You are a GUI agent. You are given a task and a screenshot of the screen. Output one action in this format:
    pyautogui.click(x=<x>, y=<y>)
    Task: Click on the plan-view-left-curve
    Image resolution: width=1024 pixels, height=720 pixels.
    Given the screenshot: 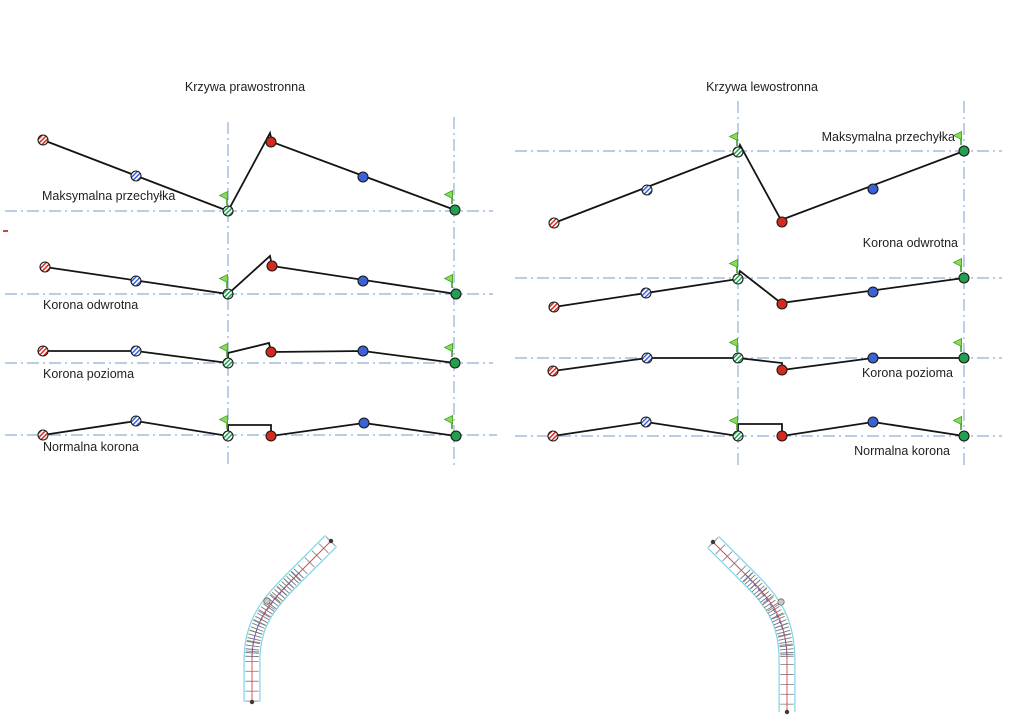 What is the action you would take?
    pyautogui.click(x=751, y=623)
    